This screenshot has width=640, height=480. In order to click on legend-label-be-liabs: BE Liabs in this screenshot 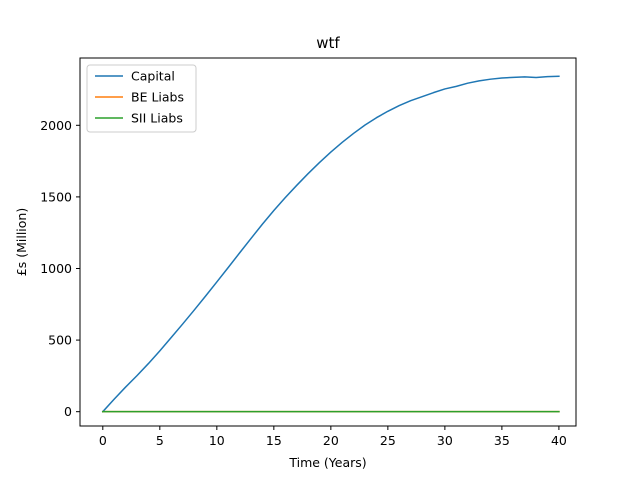, I will do `click(157, 97)`.